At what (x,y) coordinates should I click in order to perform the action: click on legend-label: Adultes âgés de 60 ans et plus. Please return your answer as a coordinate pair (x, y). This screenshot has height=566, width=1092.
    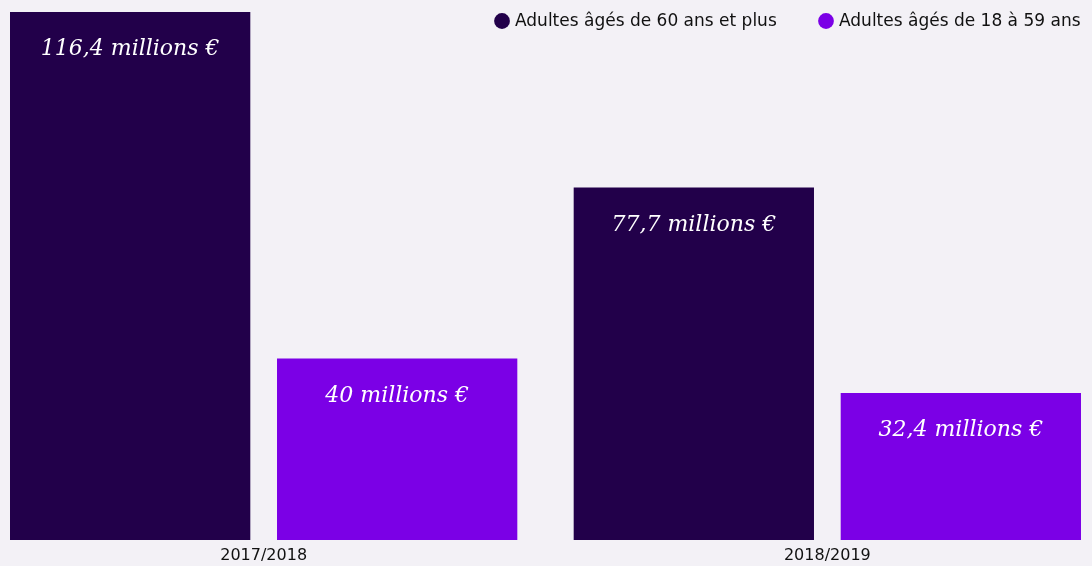
    Looking at the image, I should click on (646, 20).